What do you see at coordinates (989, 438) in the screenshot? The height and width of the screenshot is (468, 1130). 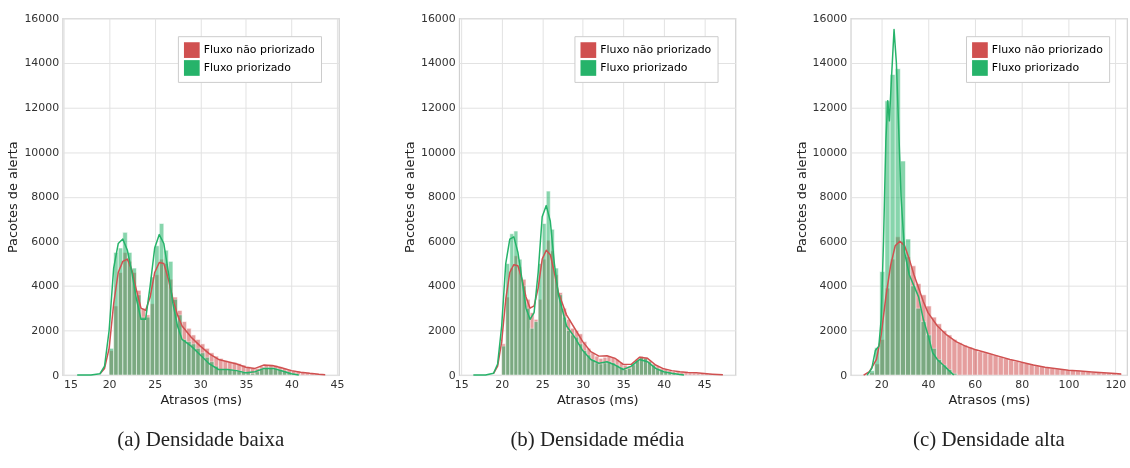 I see `text: (c) Densidade alta` at bounding box center [989, 438].